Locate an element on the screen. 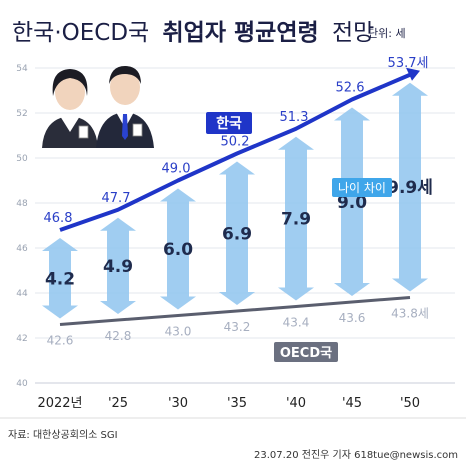 The image size is (466, 465). oecd-value-label: 42.8 is located at coordinates (118, 336).